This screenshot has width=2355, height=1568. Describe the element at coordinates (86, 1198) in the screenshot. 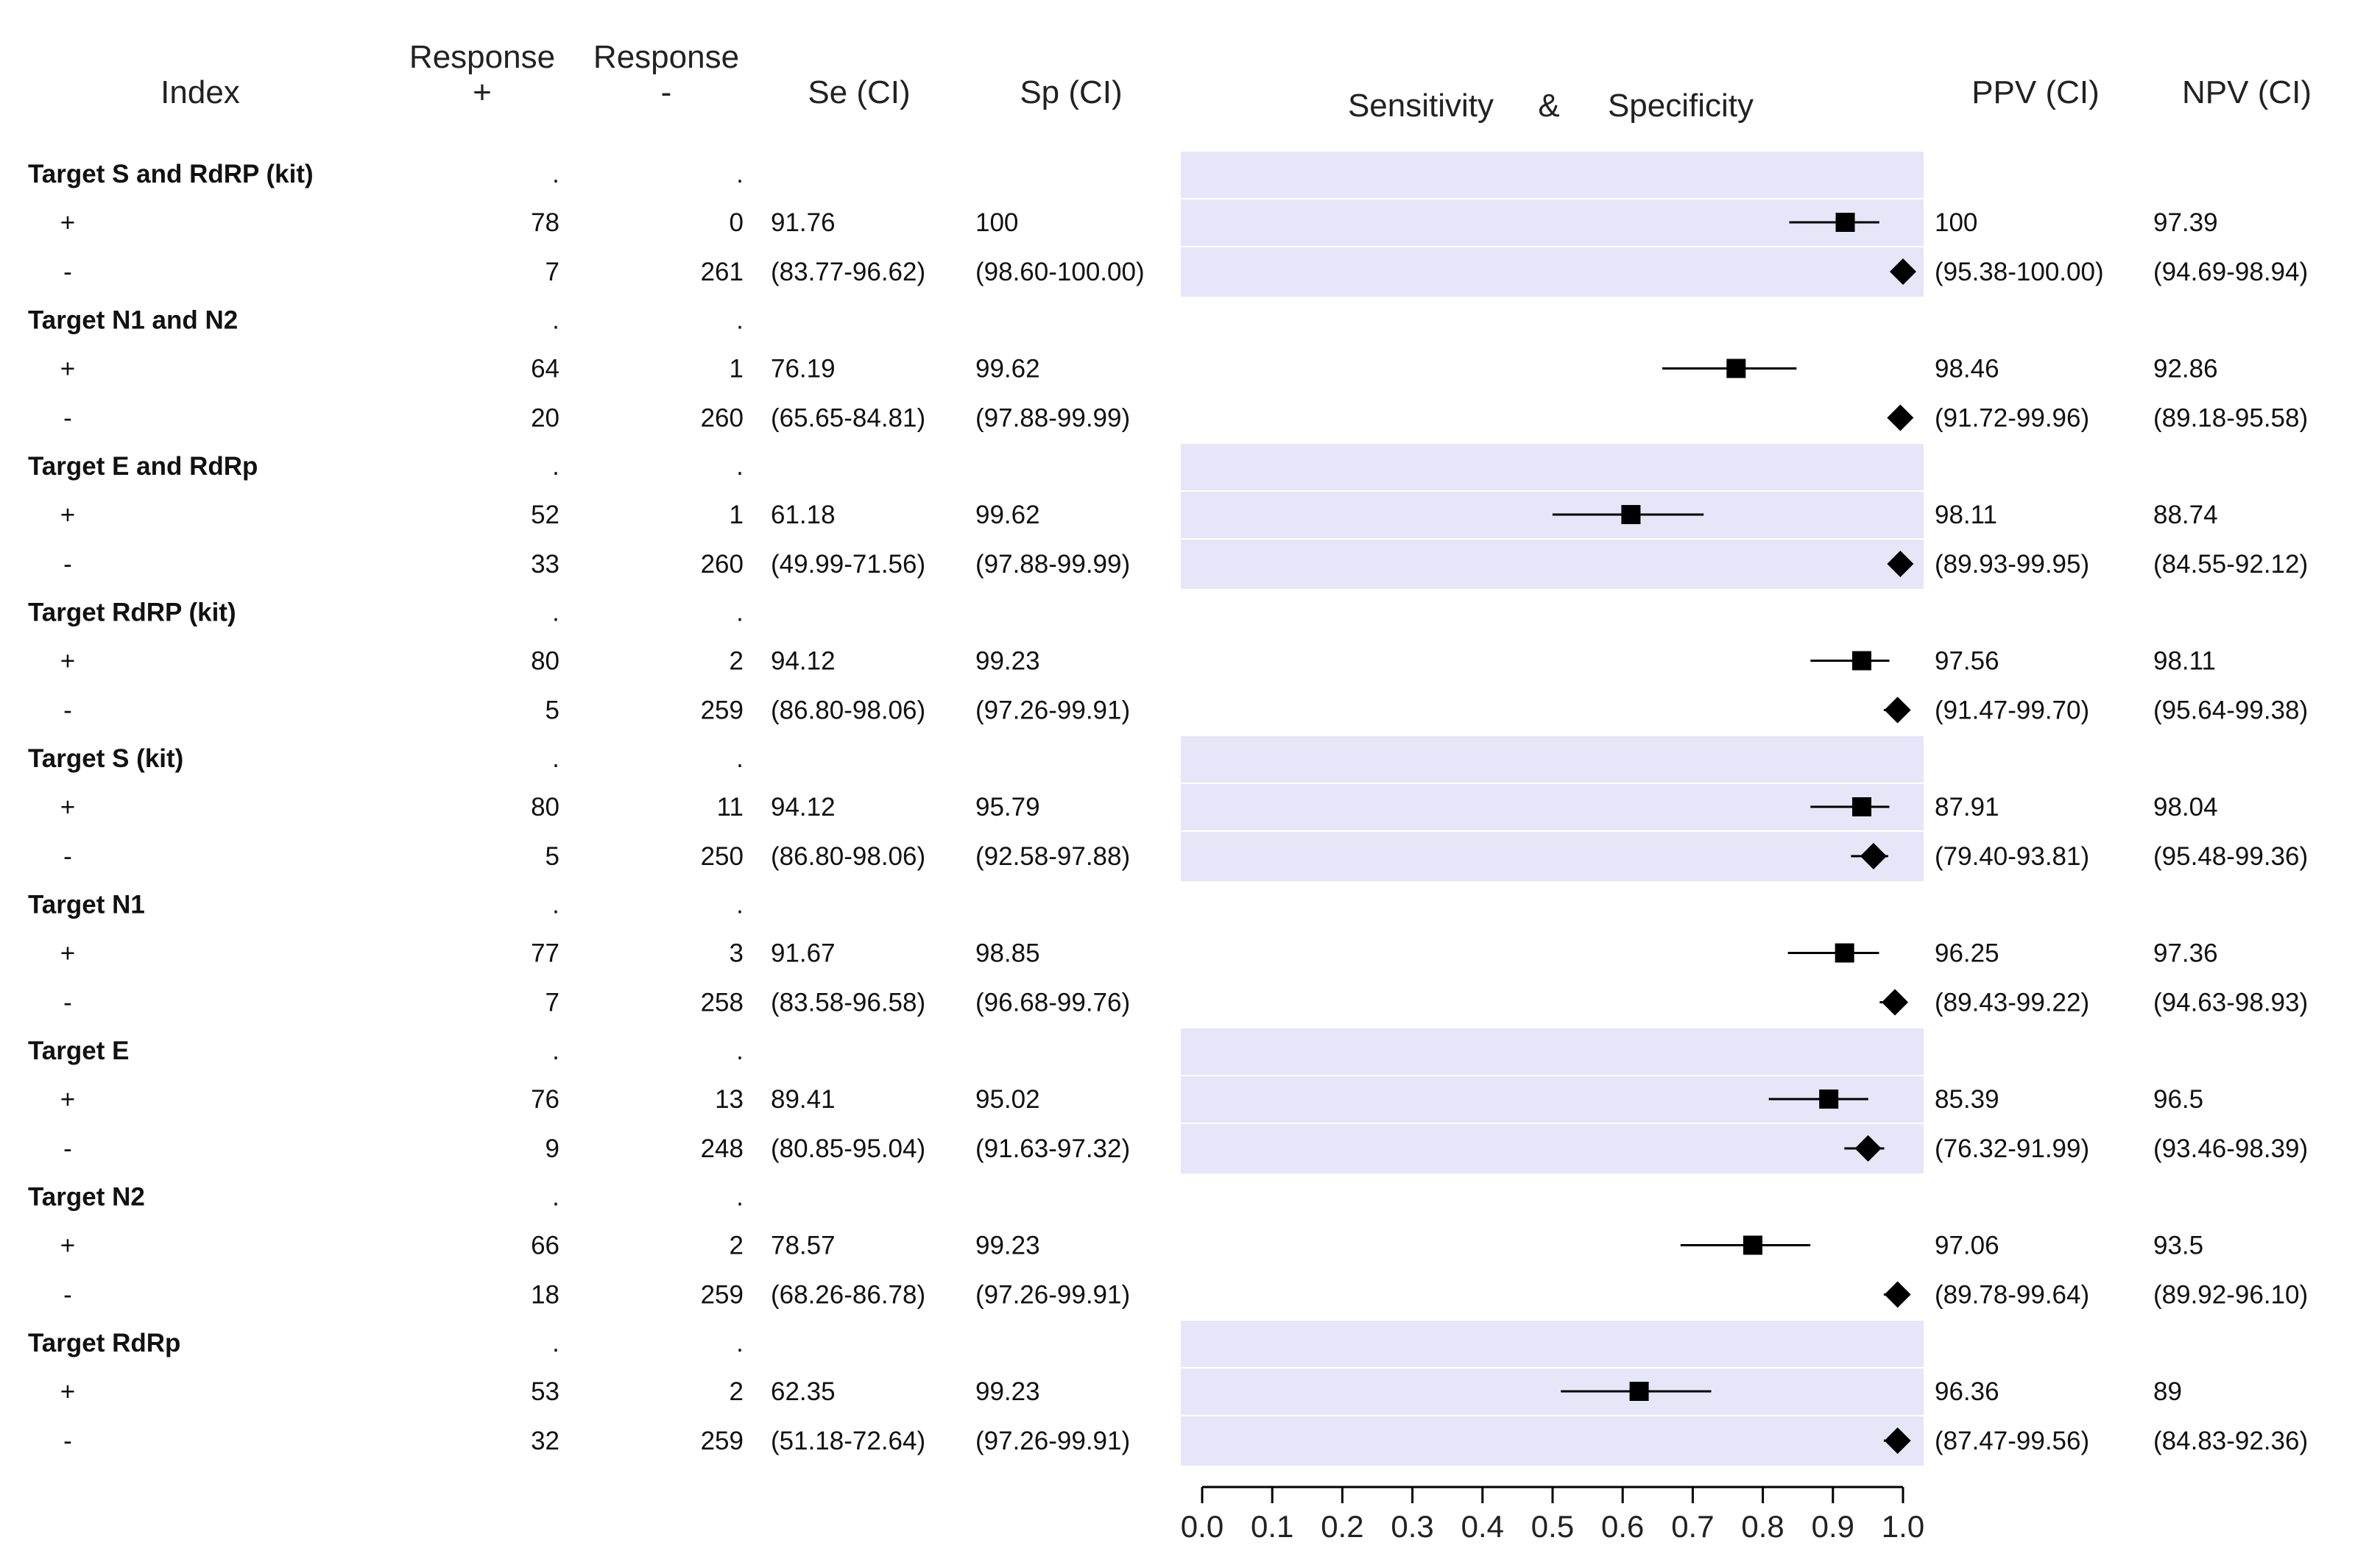

I see `group-8-title: Target N2` at that location.